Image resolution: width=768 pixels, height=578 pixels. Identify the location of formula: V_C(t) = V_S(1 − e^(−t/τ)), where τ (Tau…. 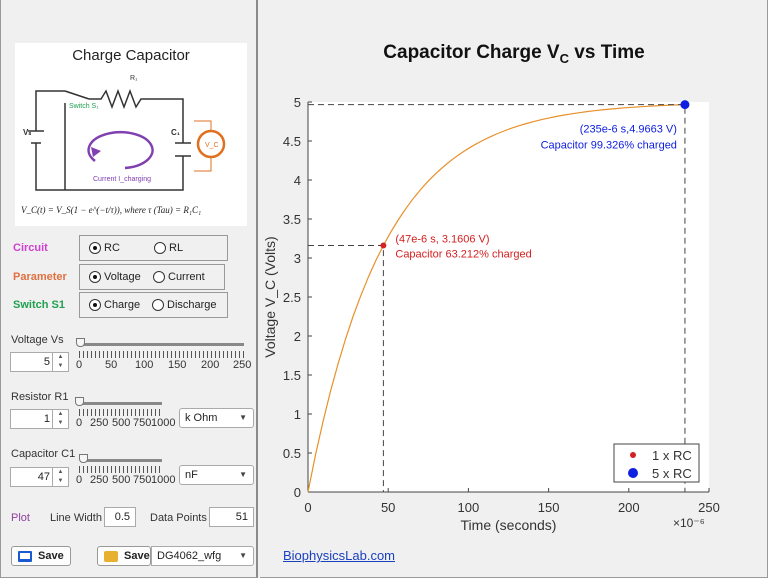
(111, 210).